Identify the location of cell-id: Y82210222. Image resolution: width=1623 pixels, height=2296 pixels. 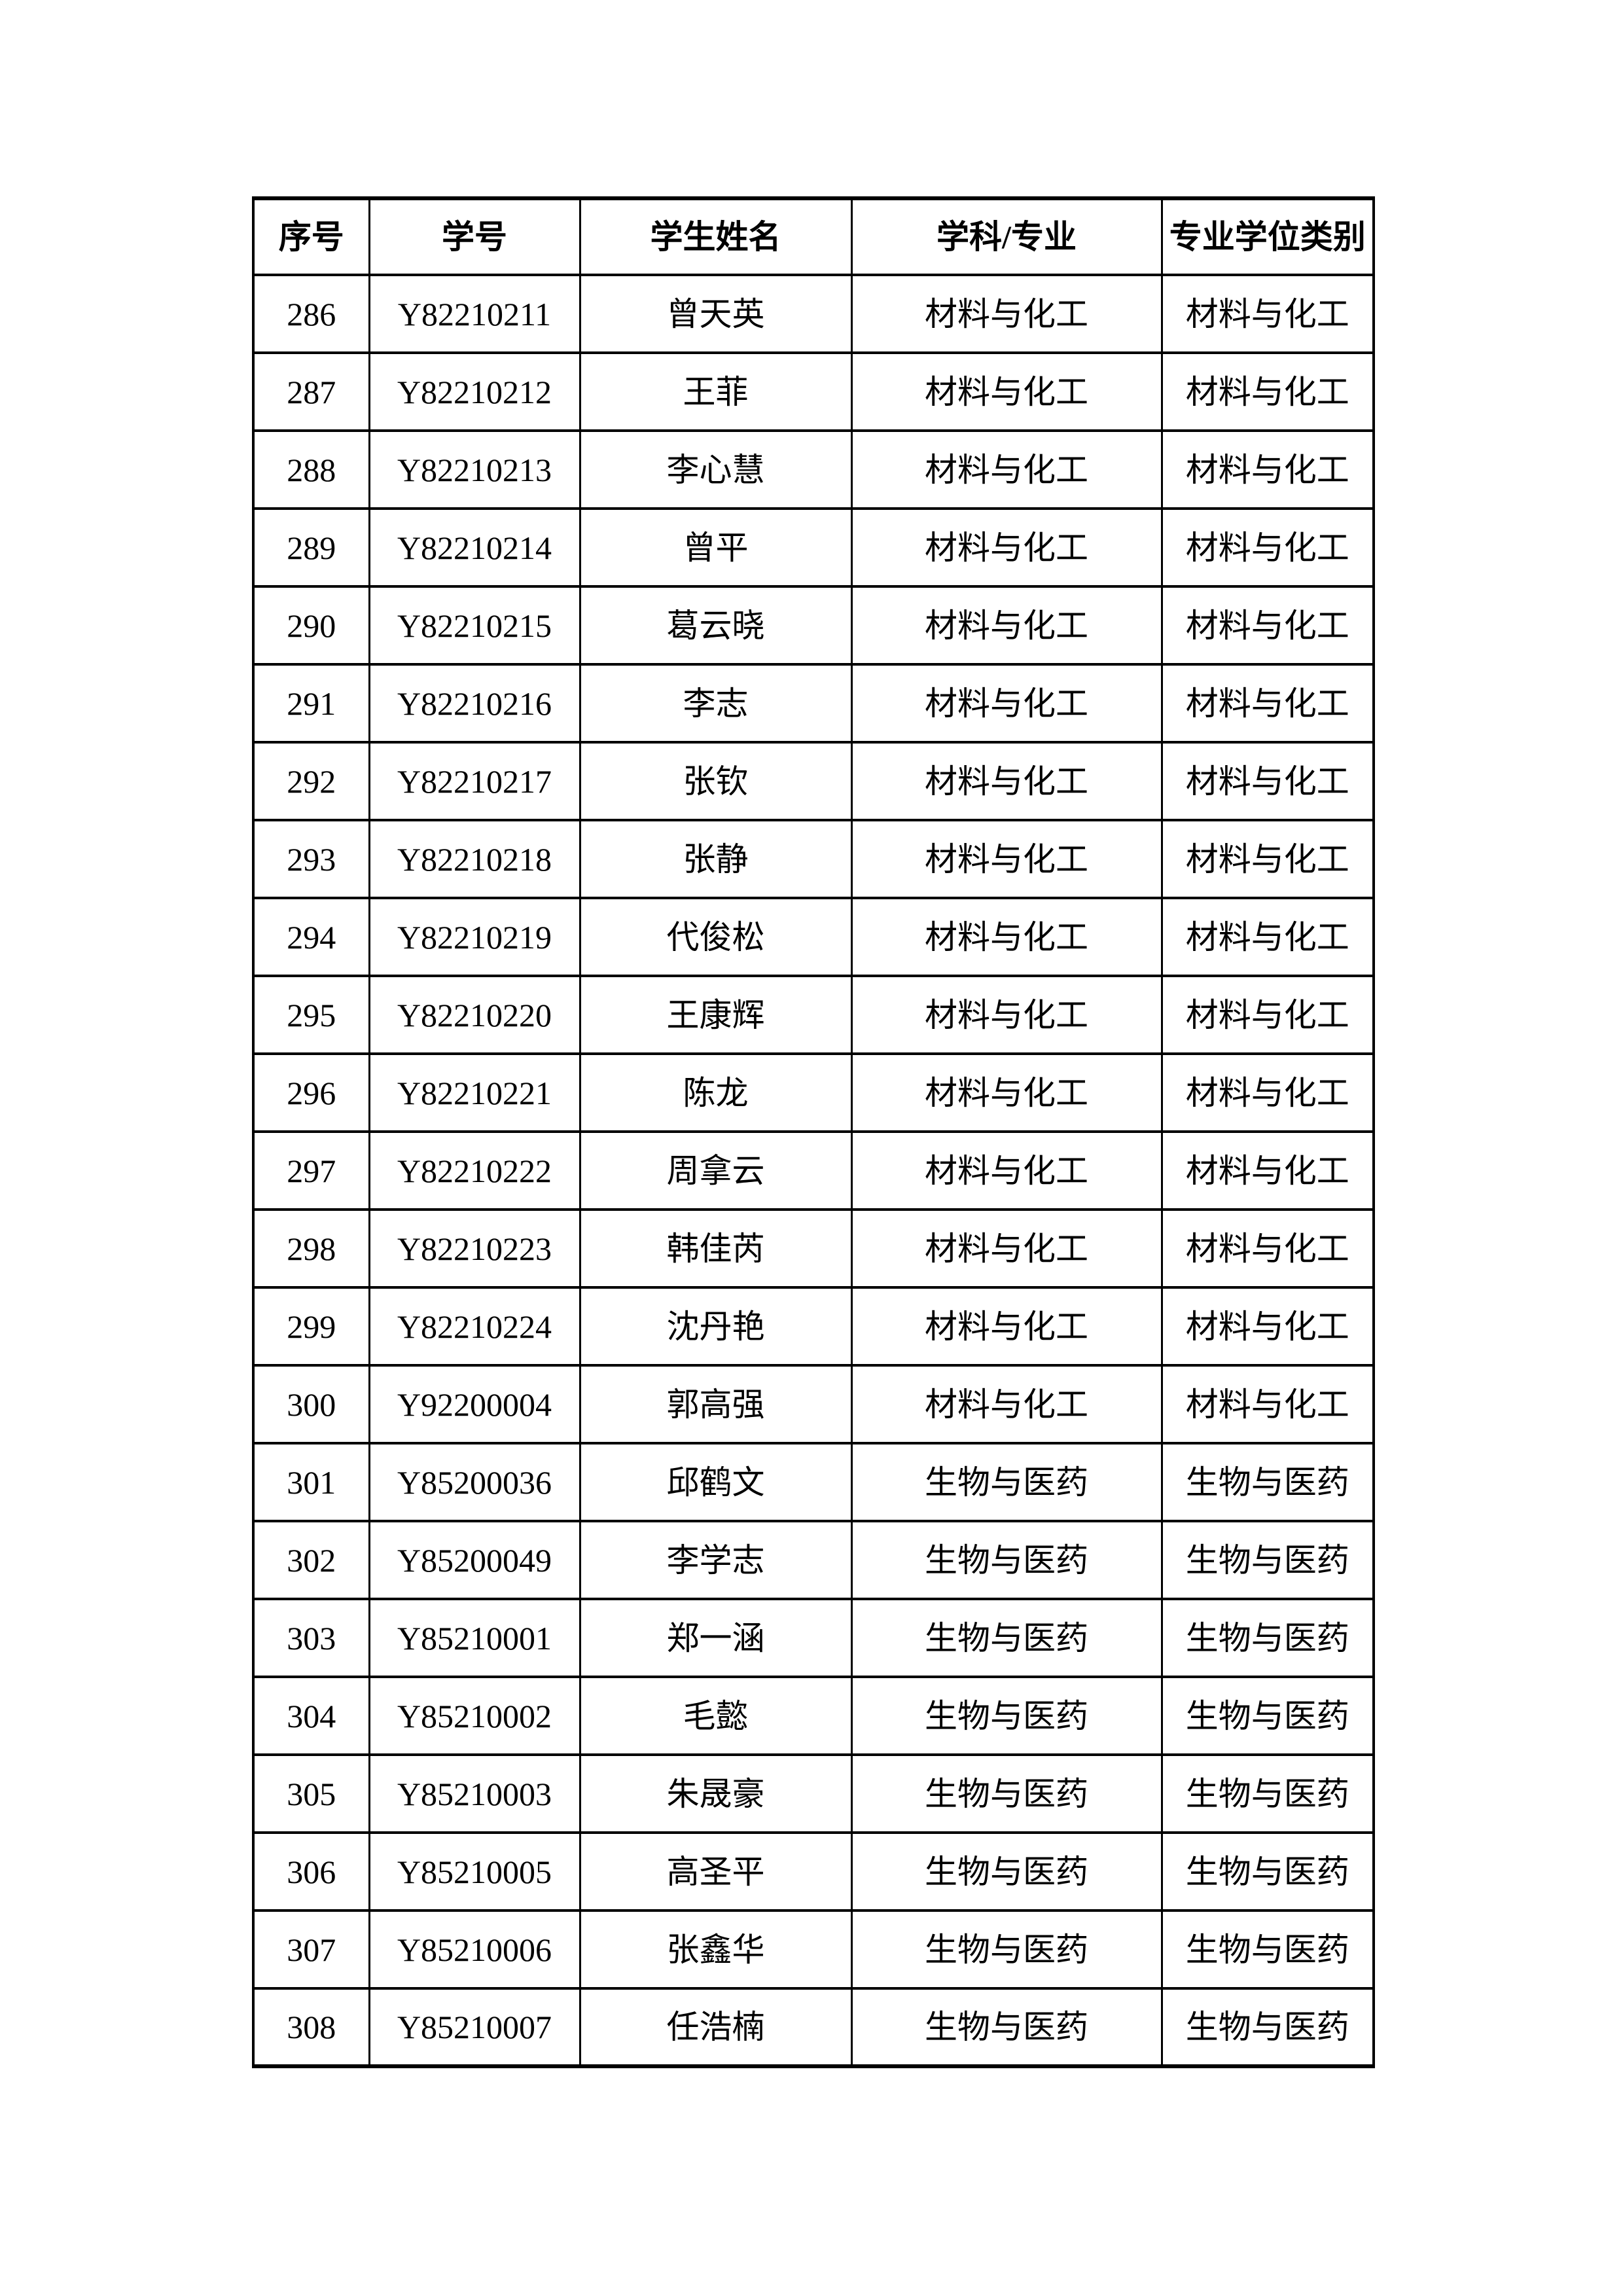
(474, 1170).